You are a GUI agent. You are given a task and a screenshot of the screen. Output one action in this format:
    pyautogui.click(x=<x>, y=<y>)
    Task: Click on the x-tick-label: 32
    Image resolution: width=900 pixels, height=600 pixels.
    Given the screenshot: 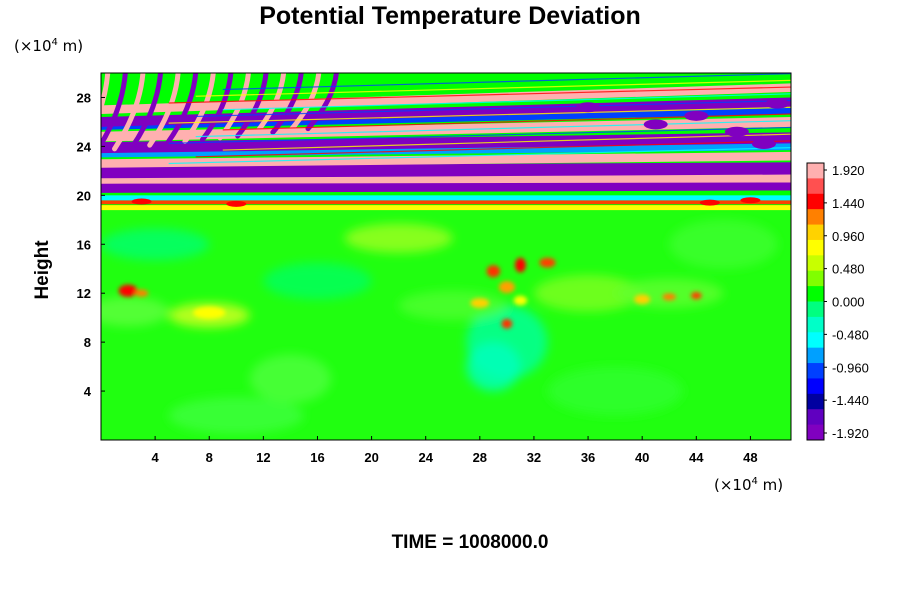 What is the action you would take?
    pyautogui.click(x=534, y=457)
    